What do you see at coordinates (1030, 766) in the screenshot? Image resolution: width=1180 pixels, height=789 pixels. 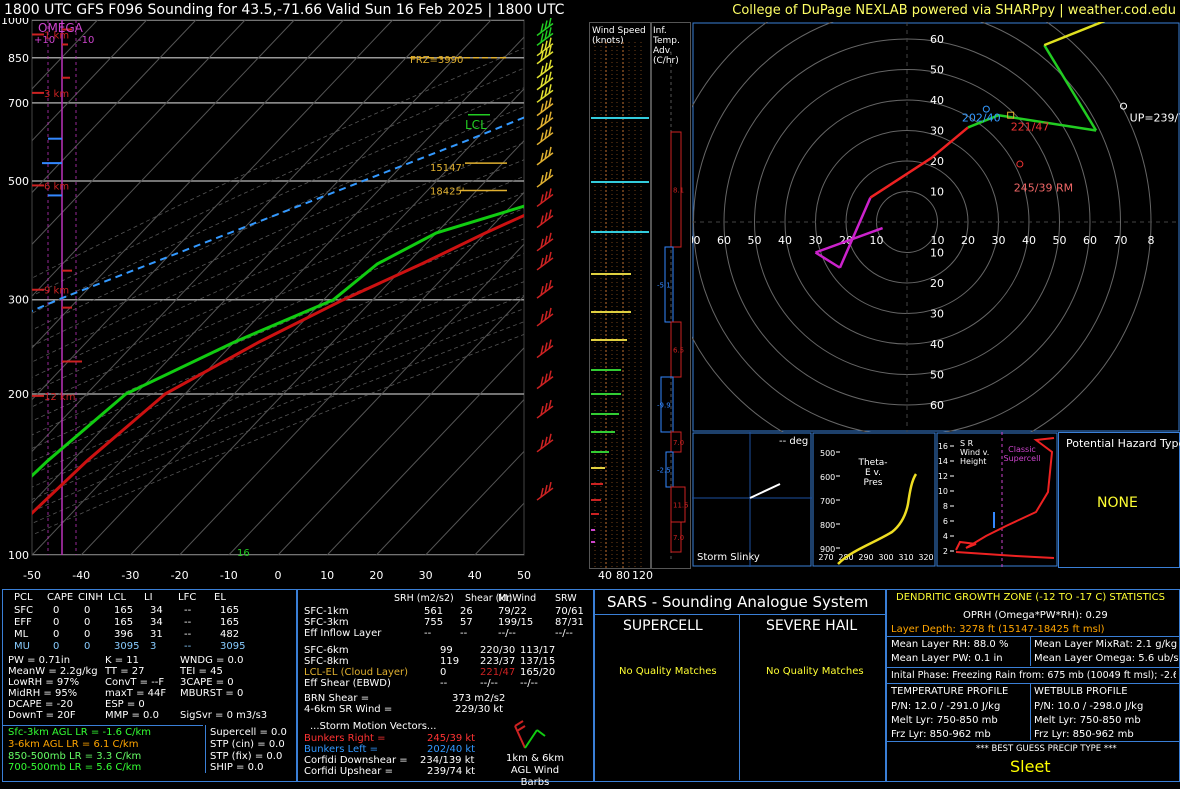 I see `precip-type: Sleet` at bounding box center [1030, 766].